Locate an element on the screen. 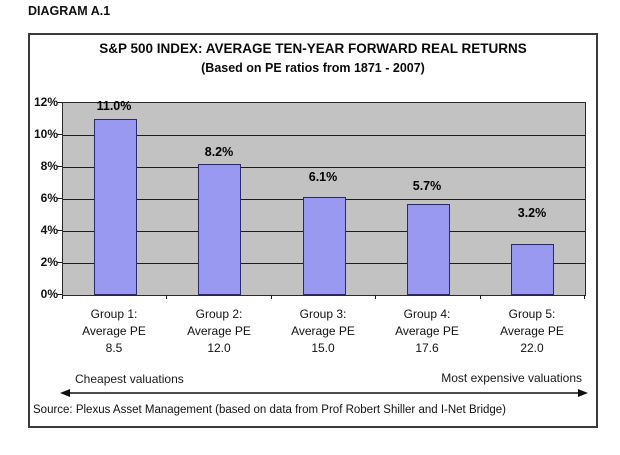 This screenshot has width=620, height=455. category-label-line: 22.0 is located at coordinates (532, 348).